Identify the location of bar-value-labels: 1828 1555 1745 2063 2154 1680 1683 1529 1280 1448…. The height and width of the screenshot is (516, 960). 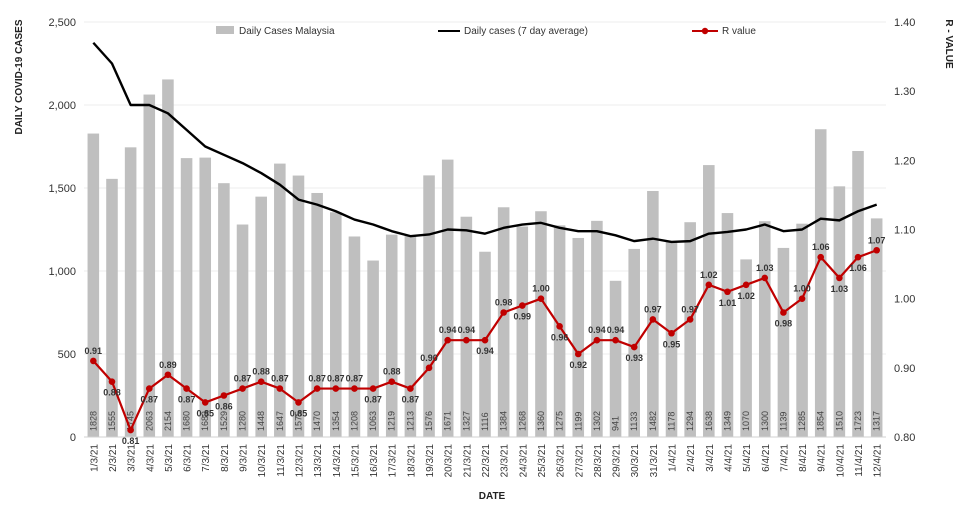
(484, 421).